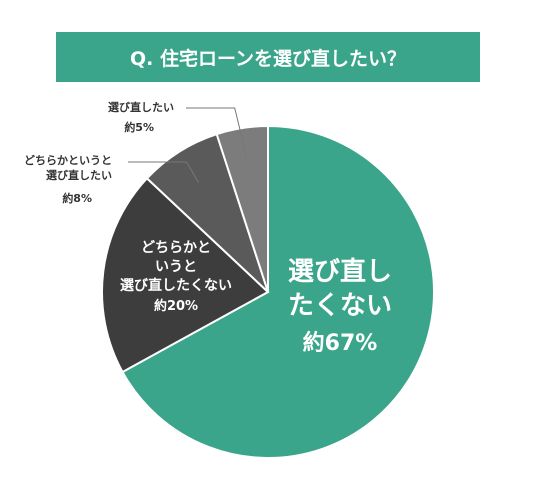  Describe the element at coordinates (79, 175) in the screenshot. I see `slice-label-rather-yes: 選び直したい` at that location.